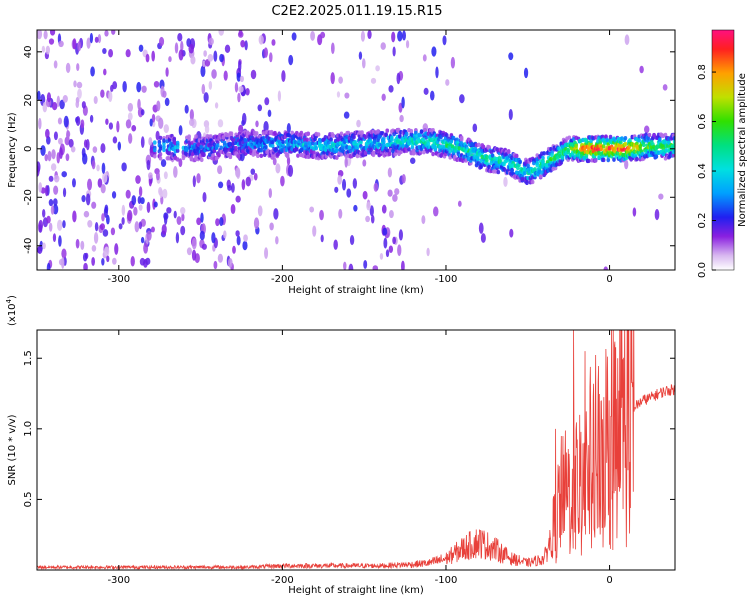  Describe the element at coordinates (12, 314) in the screenshot. I see `snr-y-multiplier-base: (x10` at that location.